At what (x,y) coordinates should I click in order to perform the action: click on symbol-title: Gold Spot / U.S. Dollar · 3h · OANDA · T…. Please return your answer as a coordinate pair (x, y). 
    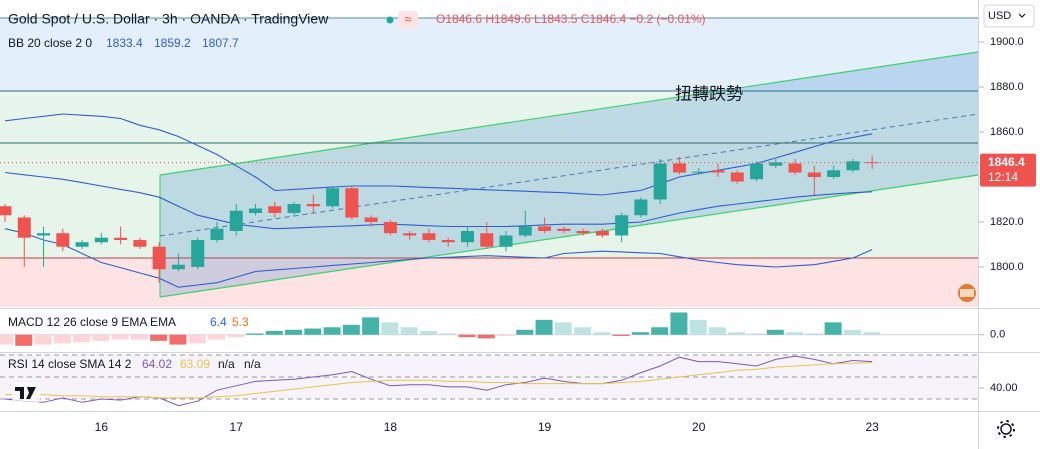
    Looking at the image, I should click on (168, 19).